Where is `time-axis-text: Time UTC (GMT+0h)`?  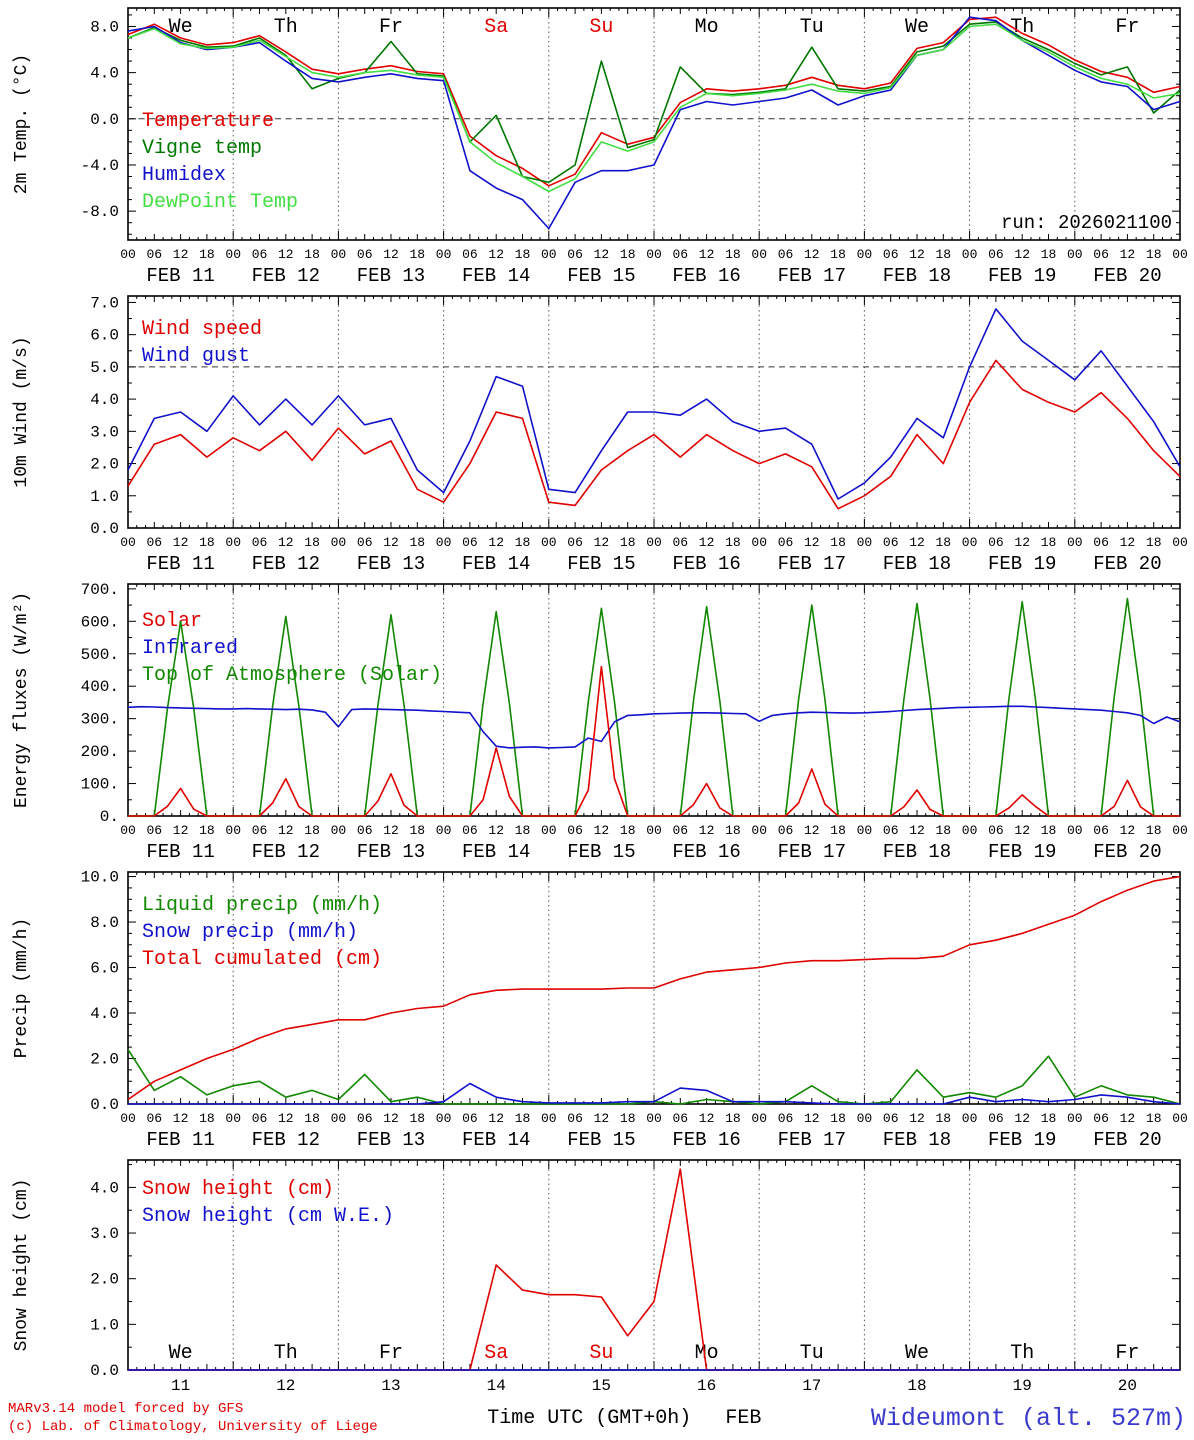 time-axis-text: Time UTC (GMT+0h) is located at coordinates (589, 1418).